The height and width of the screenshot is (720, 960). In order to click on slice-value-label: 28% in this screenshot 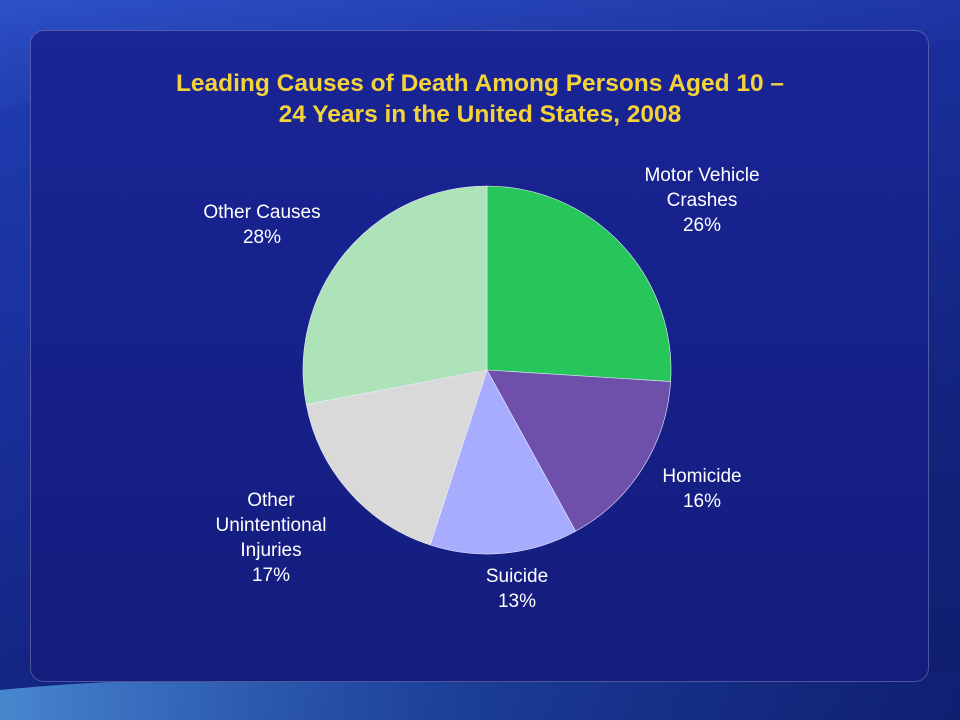, I will do `click(262, 237)`.